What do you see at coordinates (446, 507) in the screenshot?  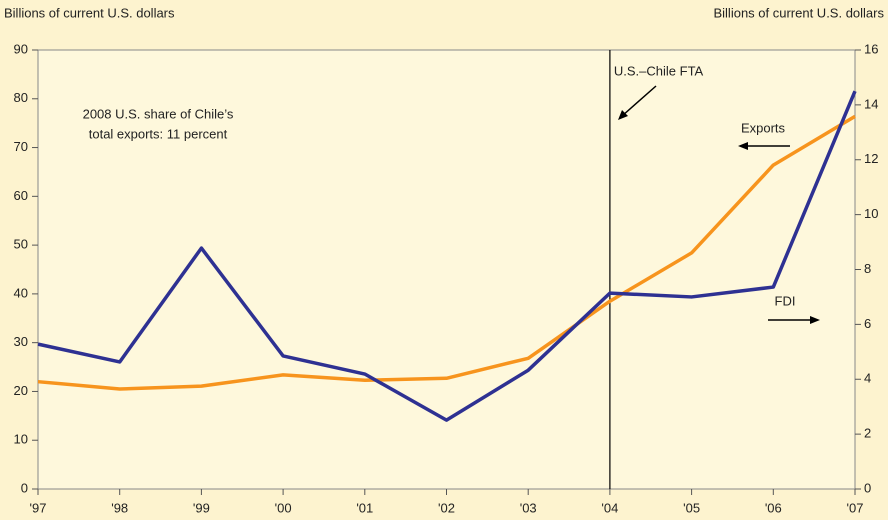 I see `x-tick-label: '02` at bounding box center [446, 507].